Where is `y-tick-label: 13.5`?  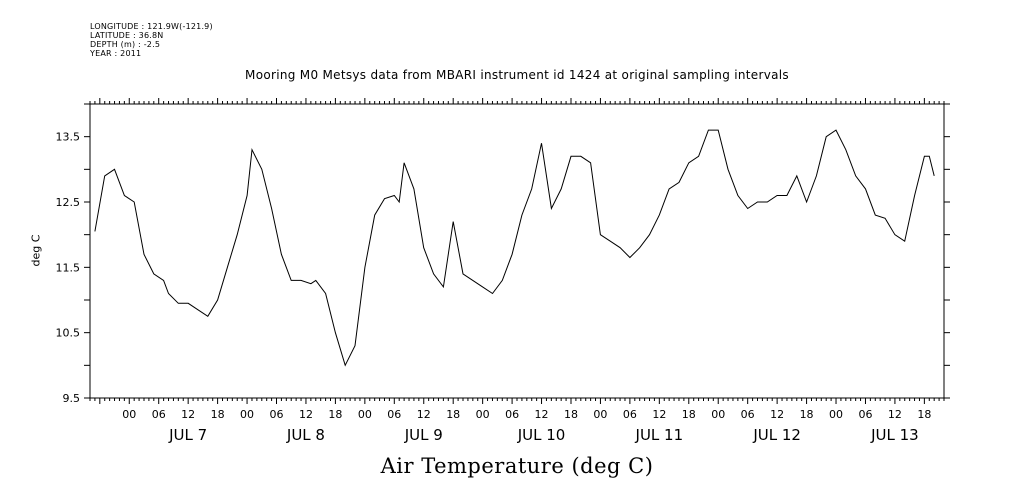 y-tick-label: 13.5 is located at coordinates (68, 137).